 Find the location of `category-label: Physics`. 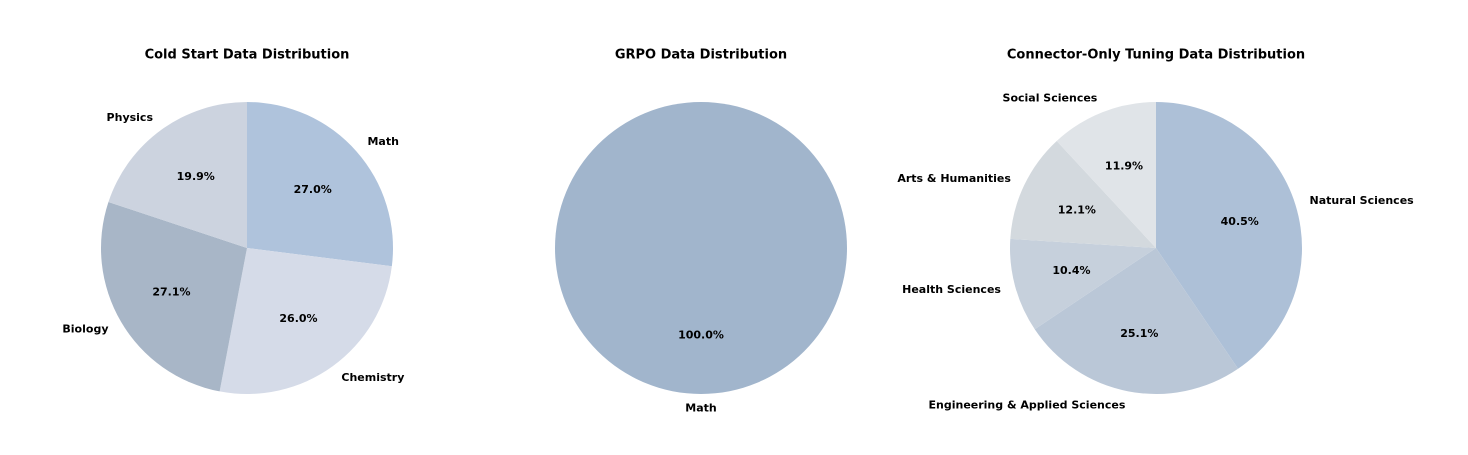

category-label: Physics is located at coordinates (130, 117).